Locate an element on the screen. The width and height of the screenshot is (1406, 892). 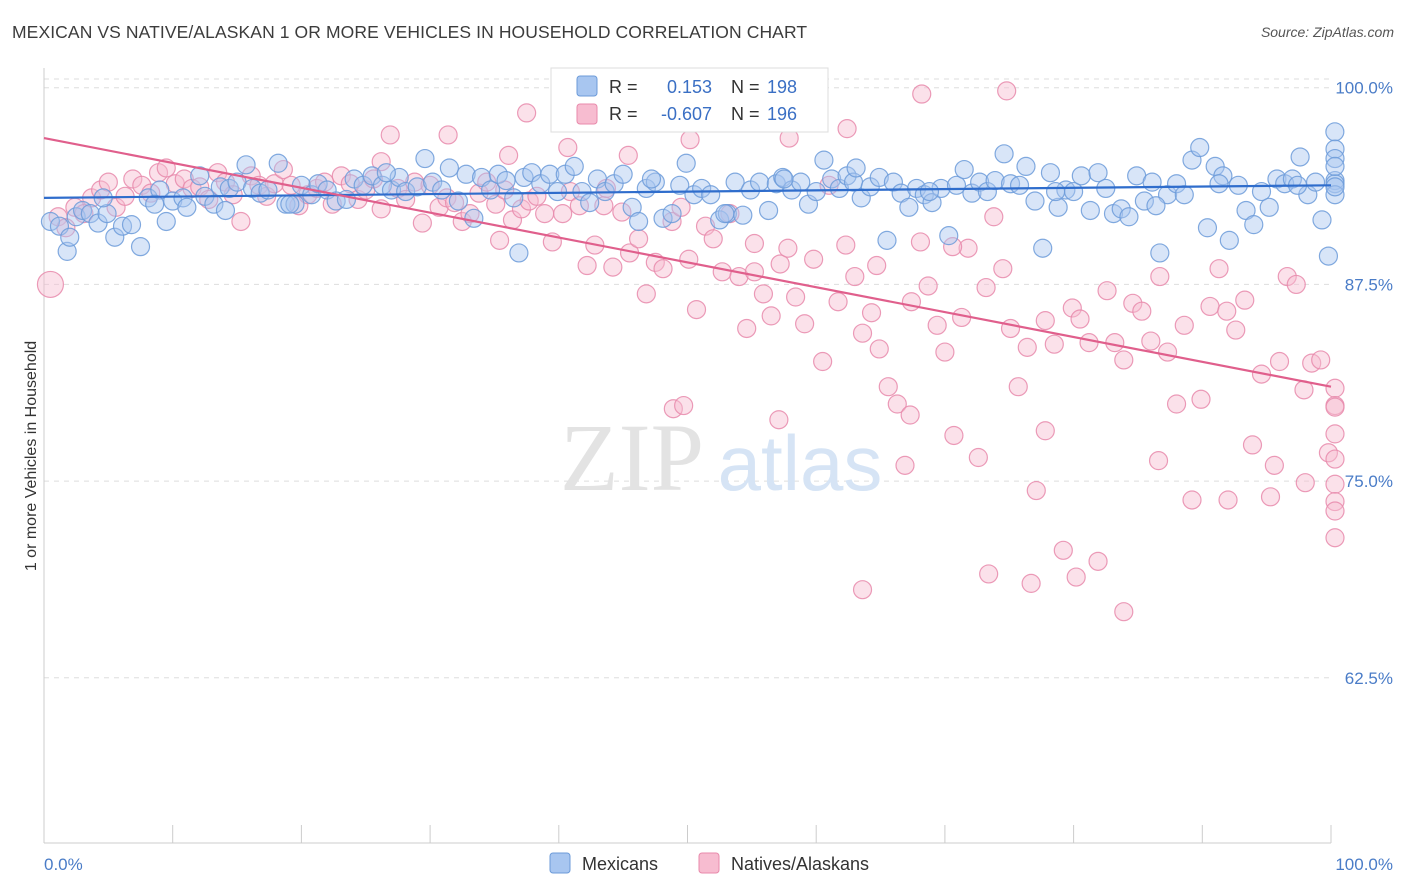
x-tick-labels: 0.0% 100.0% is located at coordinates (718, 864).